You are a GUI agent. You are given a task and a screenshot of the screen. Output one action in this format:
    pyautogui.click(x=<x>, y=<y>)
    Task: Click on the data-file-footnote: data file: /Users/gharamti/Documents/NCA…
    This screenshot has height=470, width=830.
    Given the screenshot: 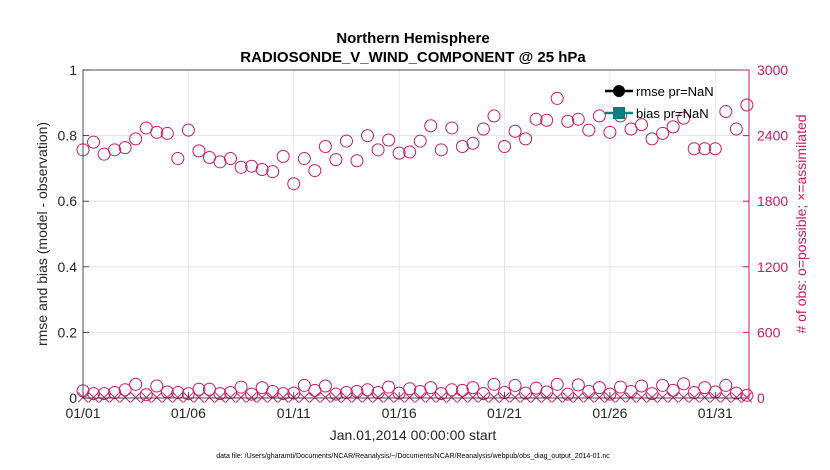 What is the action you would take?
    pyautogui.click(x=413, y=456)
    